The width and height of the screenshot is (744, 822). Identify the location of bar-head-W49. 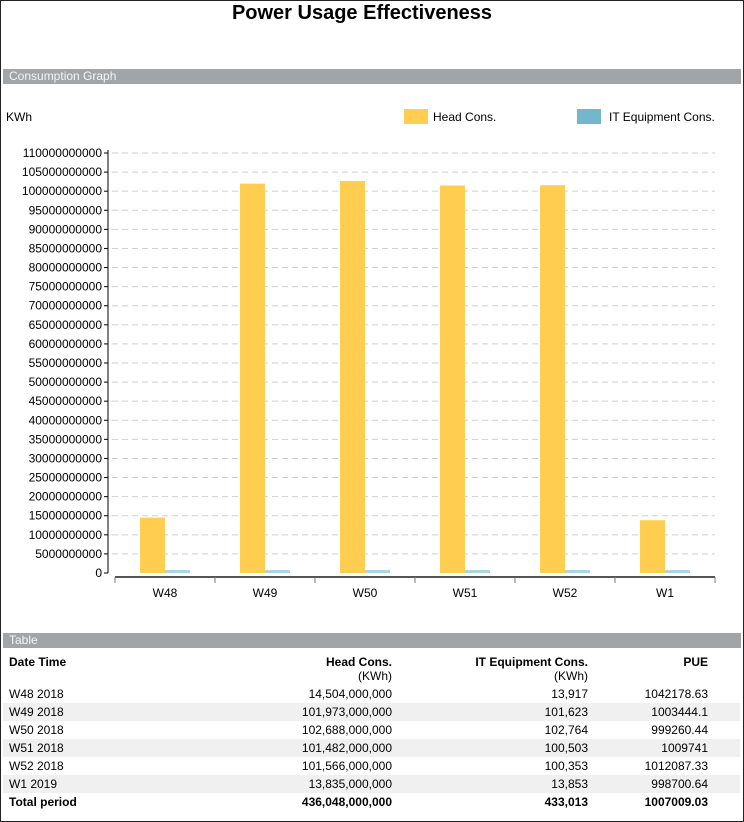
(252, 378).